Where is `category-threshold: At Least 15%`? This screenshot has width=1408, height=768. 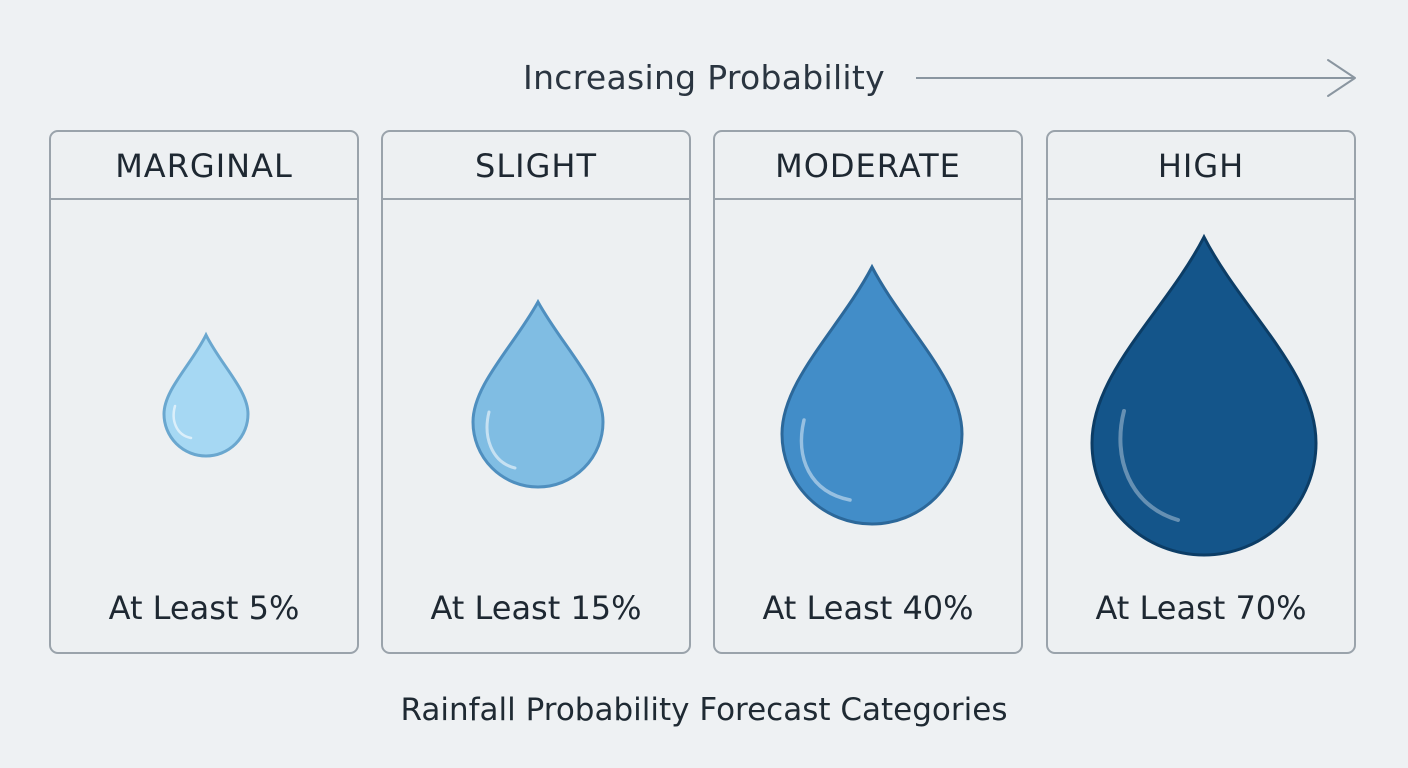 category-threshold: At Least 15% is located at coordinates (536, 608).